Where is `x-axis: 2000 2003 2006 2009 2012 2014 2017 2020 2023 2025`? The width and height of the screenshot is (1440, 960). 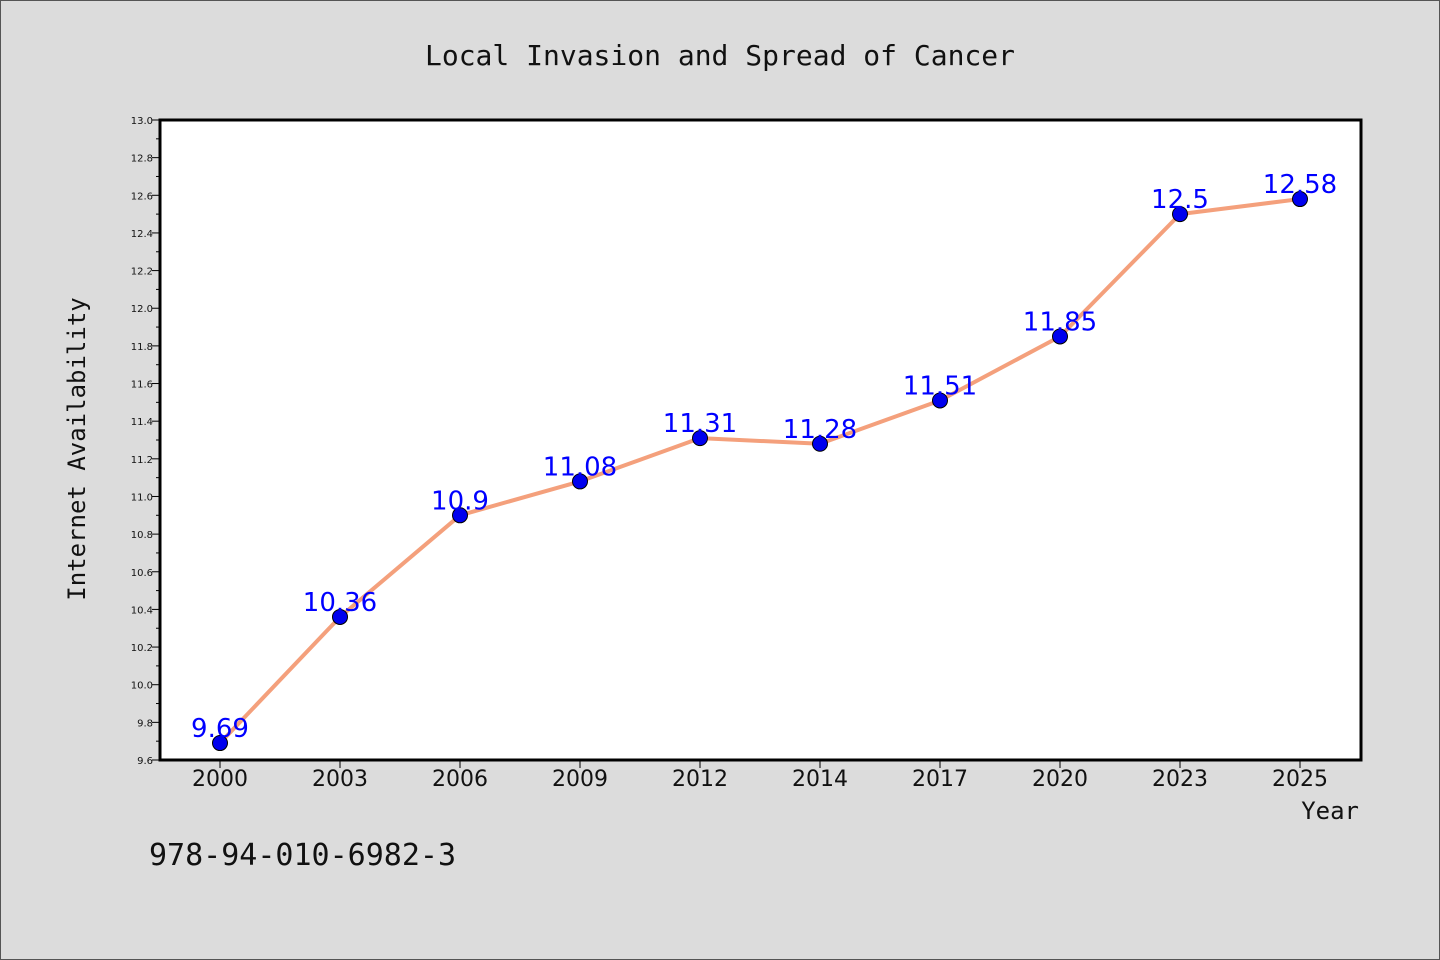 x-axis: 2000 2003 2006 2009 2012 2014 2017 2020 2023 2025 is located at coordinates (760, 776).